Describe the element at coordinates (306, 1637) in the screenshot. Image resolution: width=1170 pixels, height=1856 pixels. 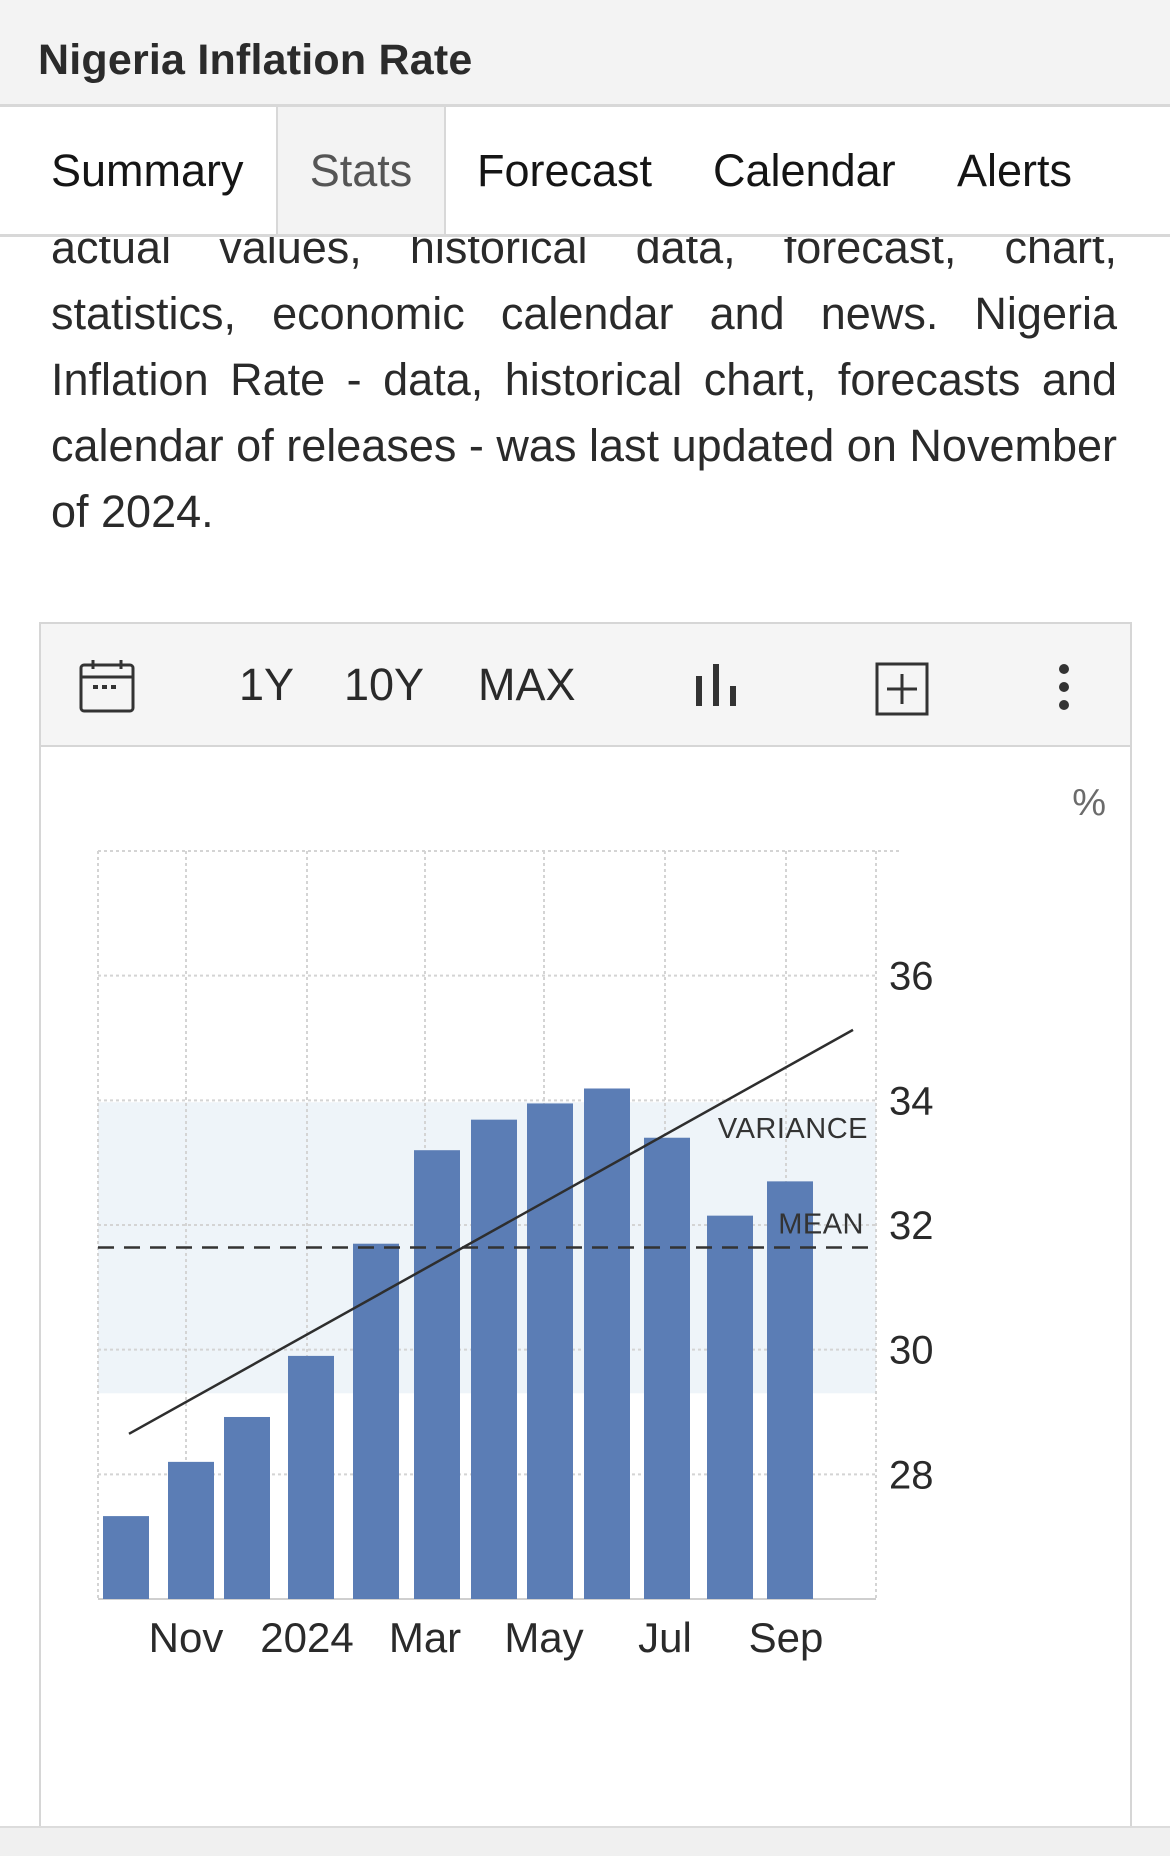
I see `x-tick-label: 2024` at that location.